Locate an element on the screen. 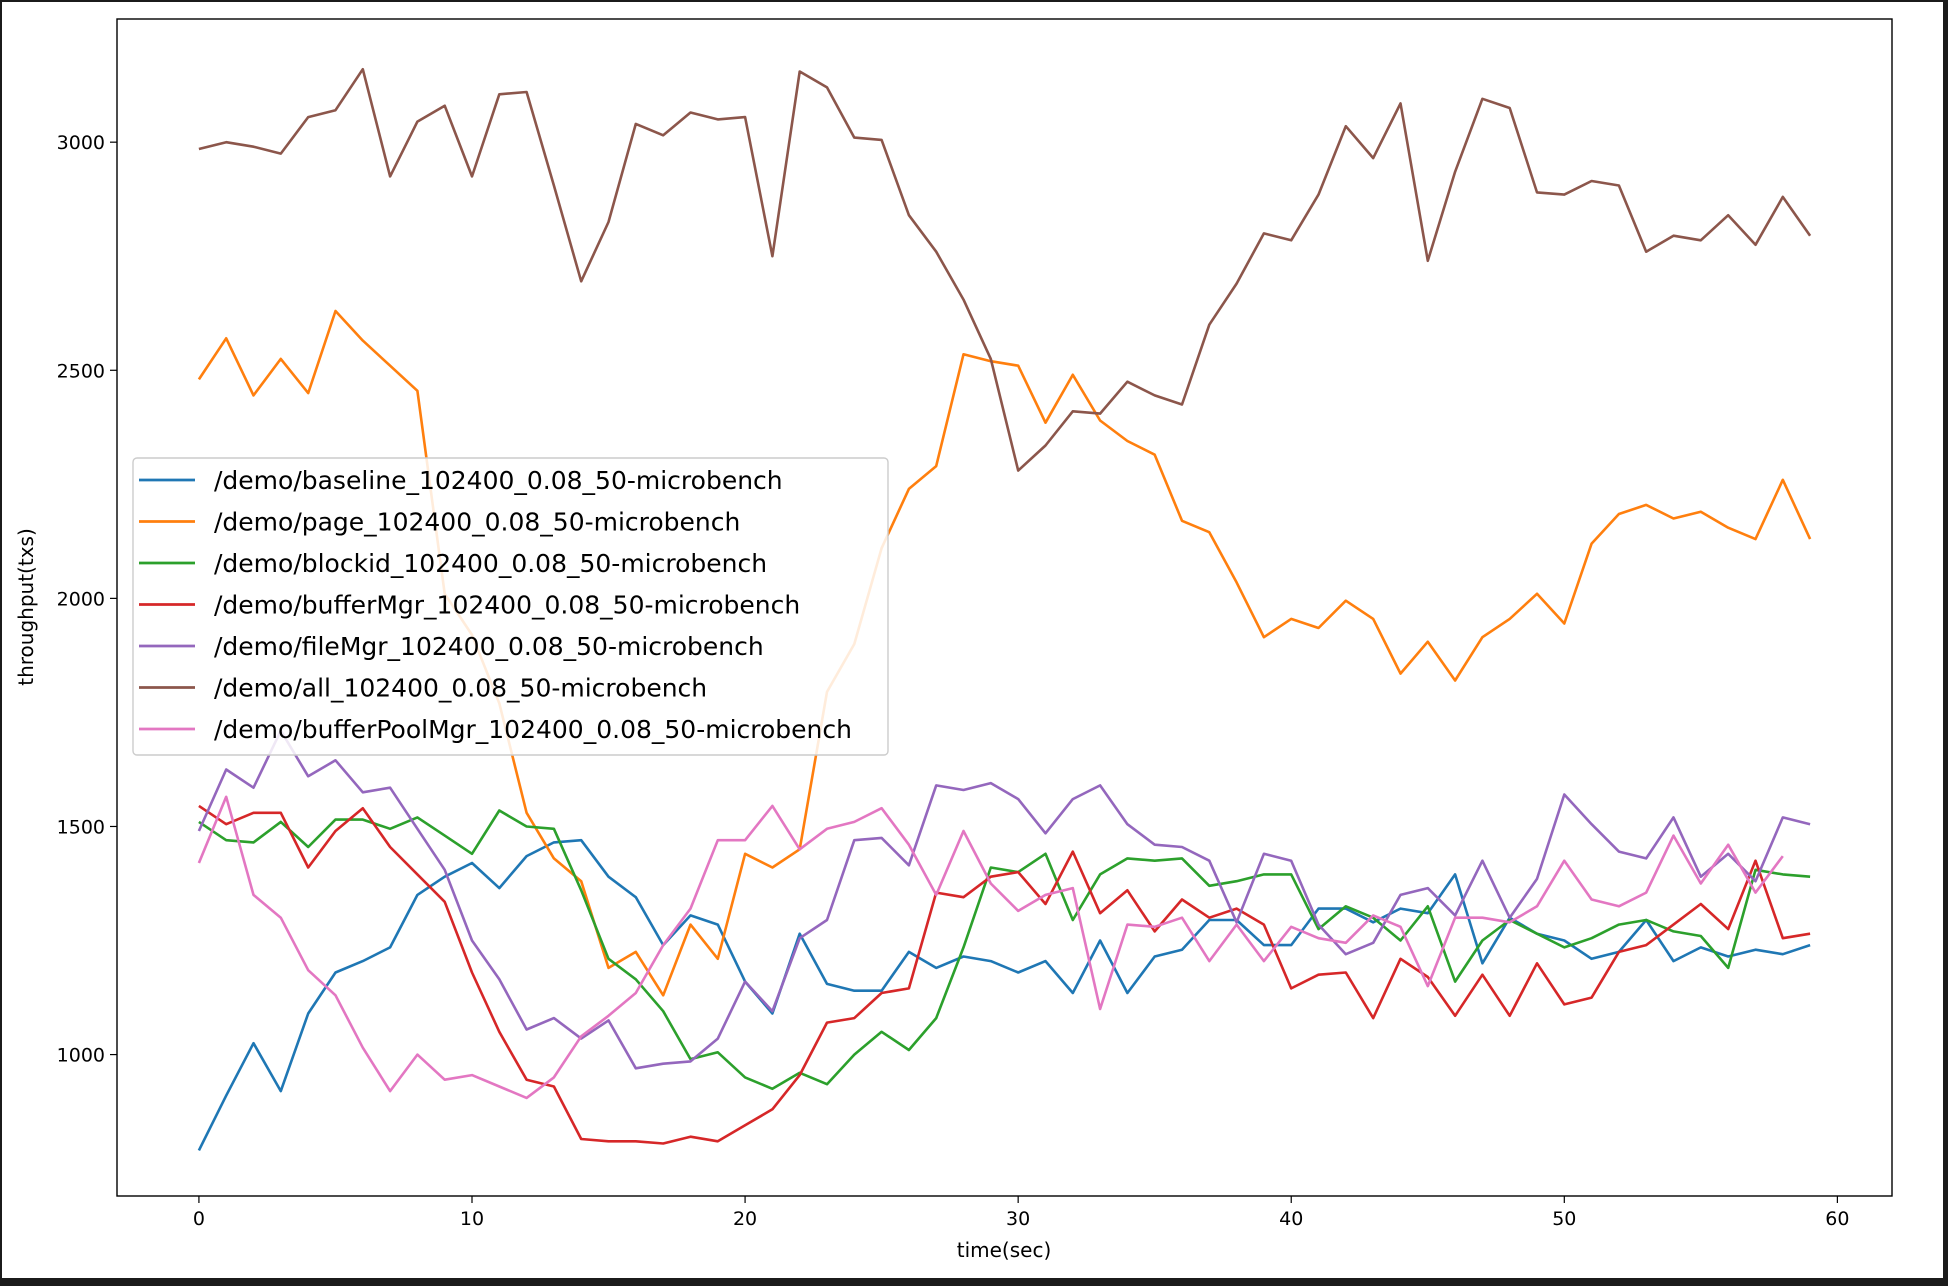  legend-label: /demo/page_102400_0.08_50-microbench is located at coordinates (477, 522).